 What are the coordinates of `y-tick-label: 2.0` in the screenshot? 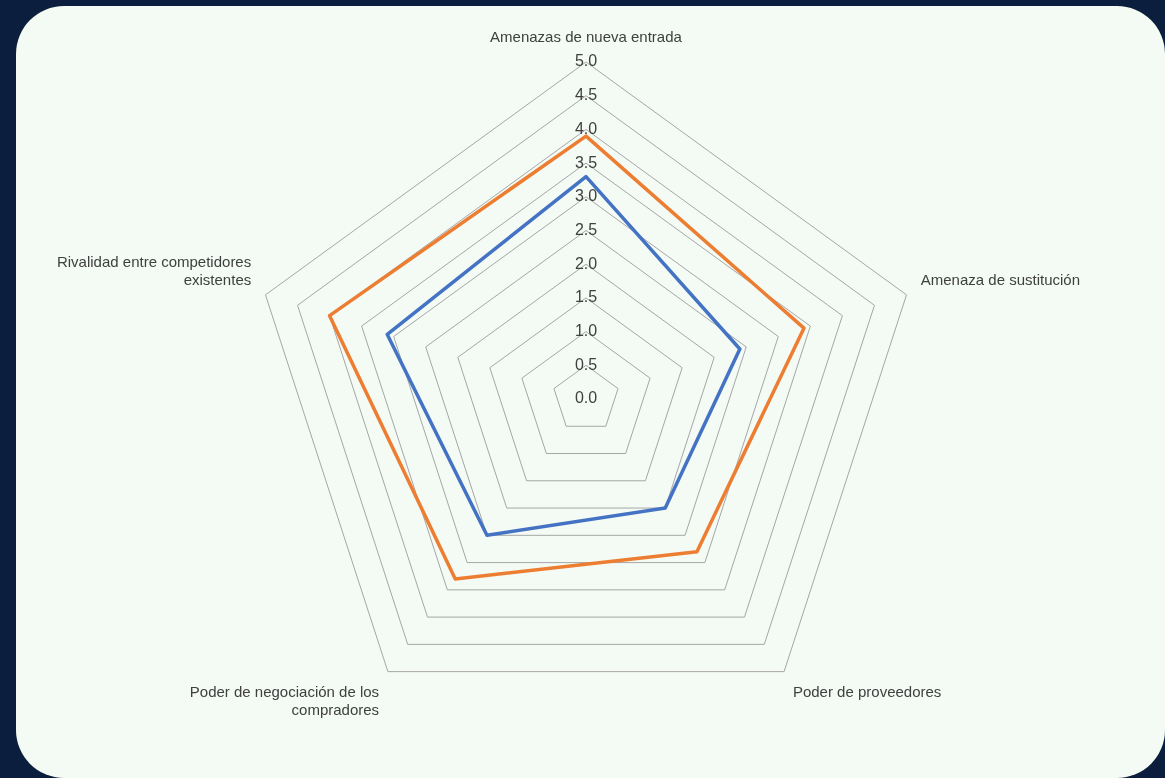 It's located at (586, 263).